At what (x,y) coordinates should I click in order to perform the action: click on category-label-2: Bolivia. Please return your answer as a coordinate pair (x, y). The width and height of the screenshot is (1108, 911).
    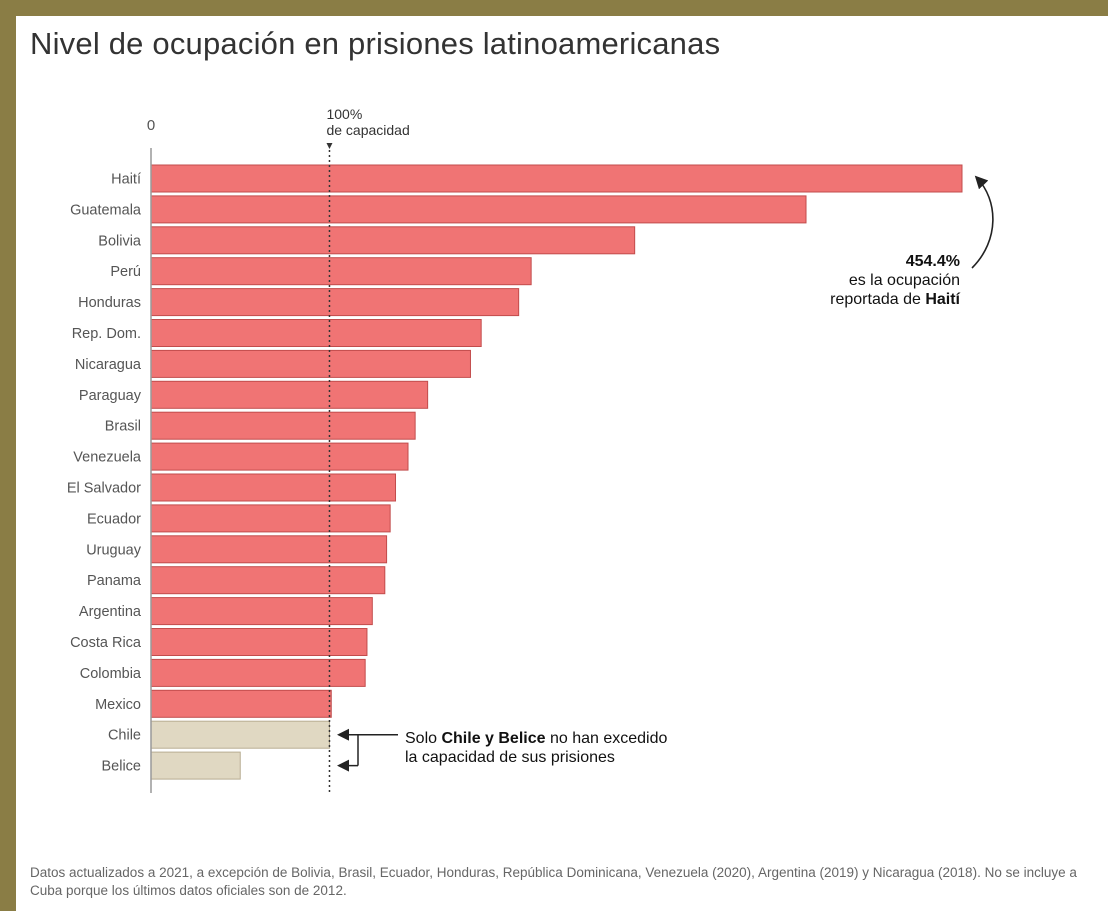
    Looking at the image, I should click on (120, 241).